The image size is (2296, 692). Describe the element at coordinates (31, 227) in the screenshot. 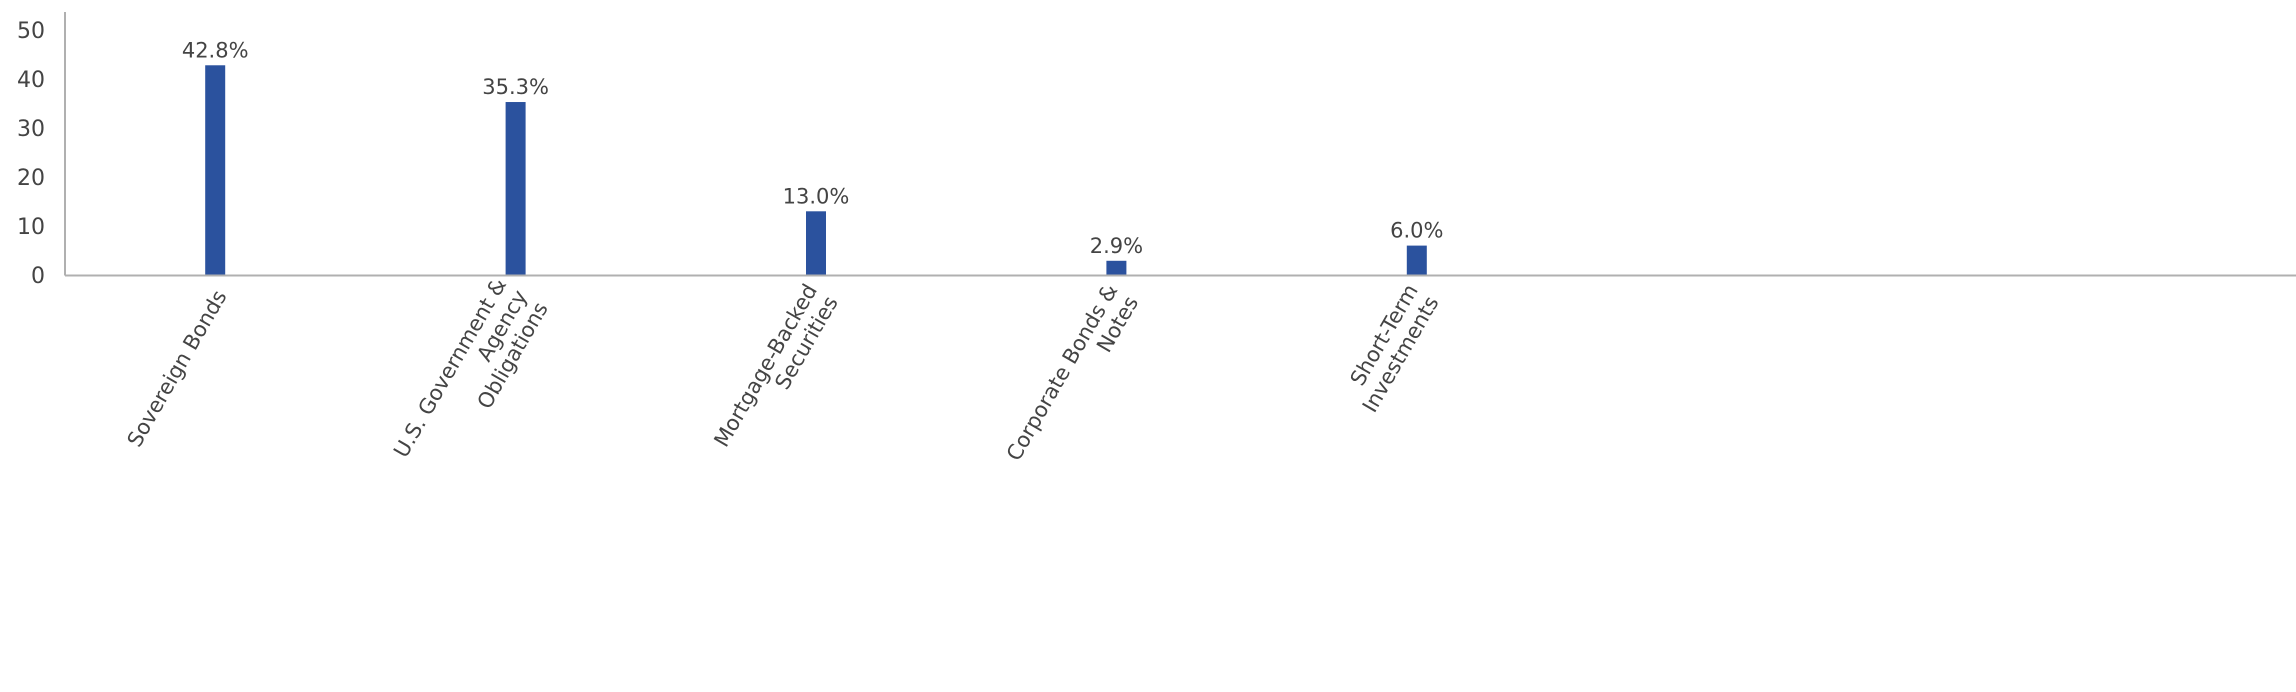

I see `y-tick-label: 10` at that location.